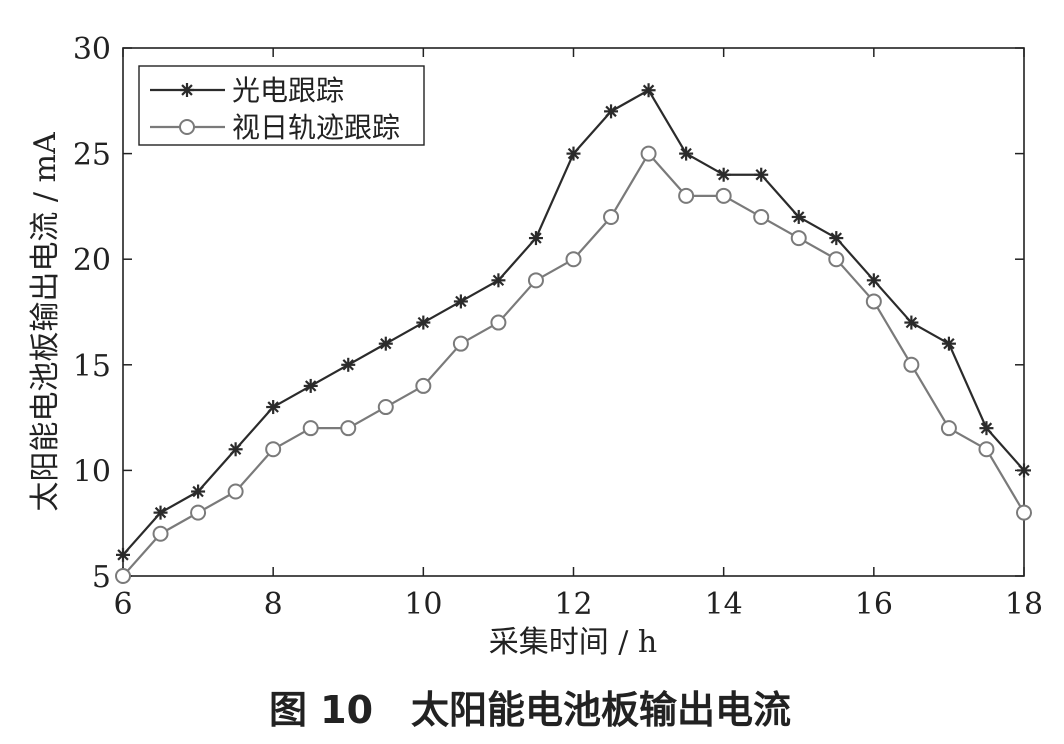 This screenshot has height=744, width=1064. I want to click on y-axis-label: 太阳能电池板输出电流 / mA, so click(45, 322).